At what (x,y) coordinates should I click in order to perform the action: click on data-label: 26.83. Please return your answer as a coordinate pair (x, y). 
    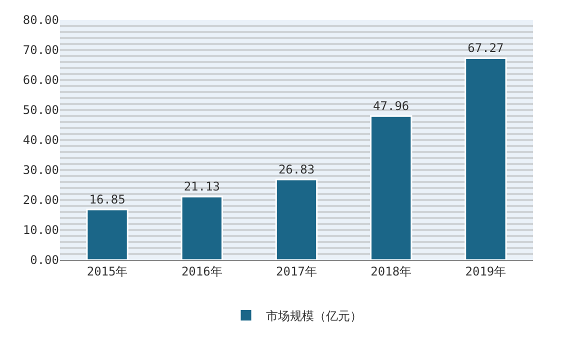
    Looking at the image, I should click on (296, 169).